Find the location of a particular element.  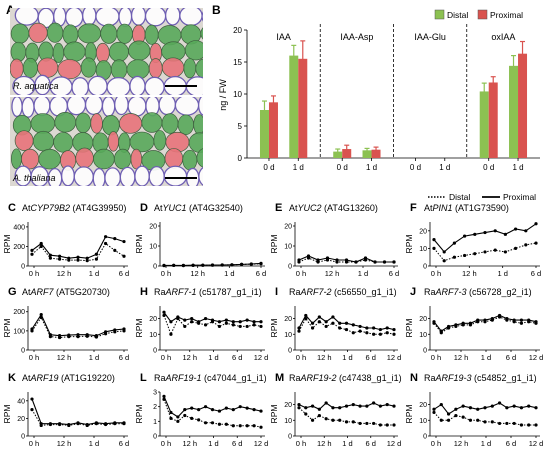

y-tick-label: 3 is located at coordinates (155, 393).